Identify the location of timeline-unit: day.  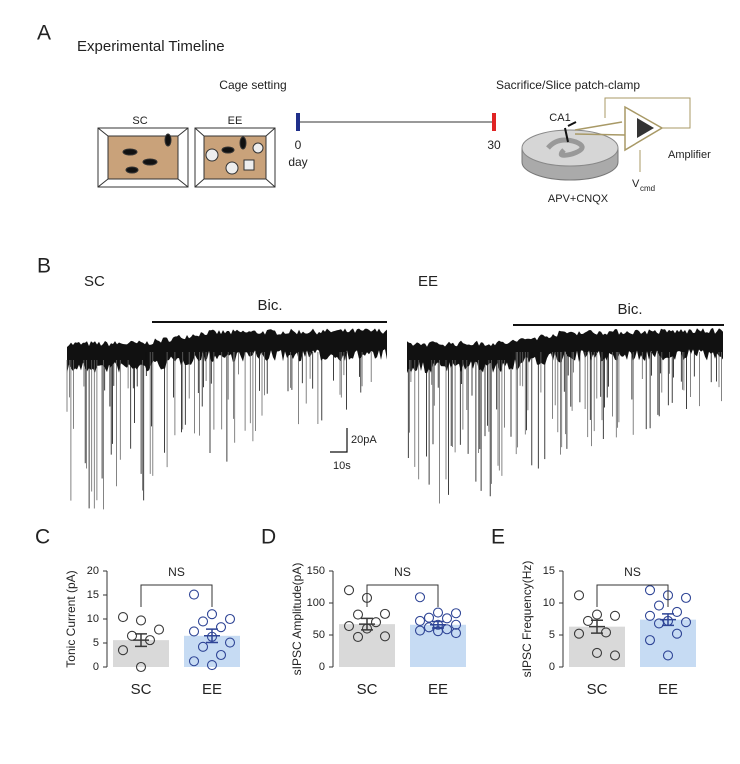
(297, 162).